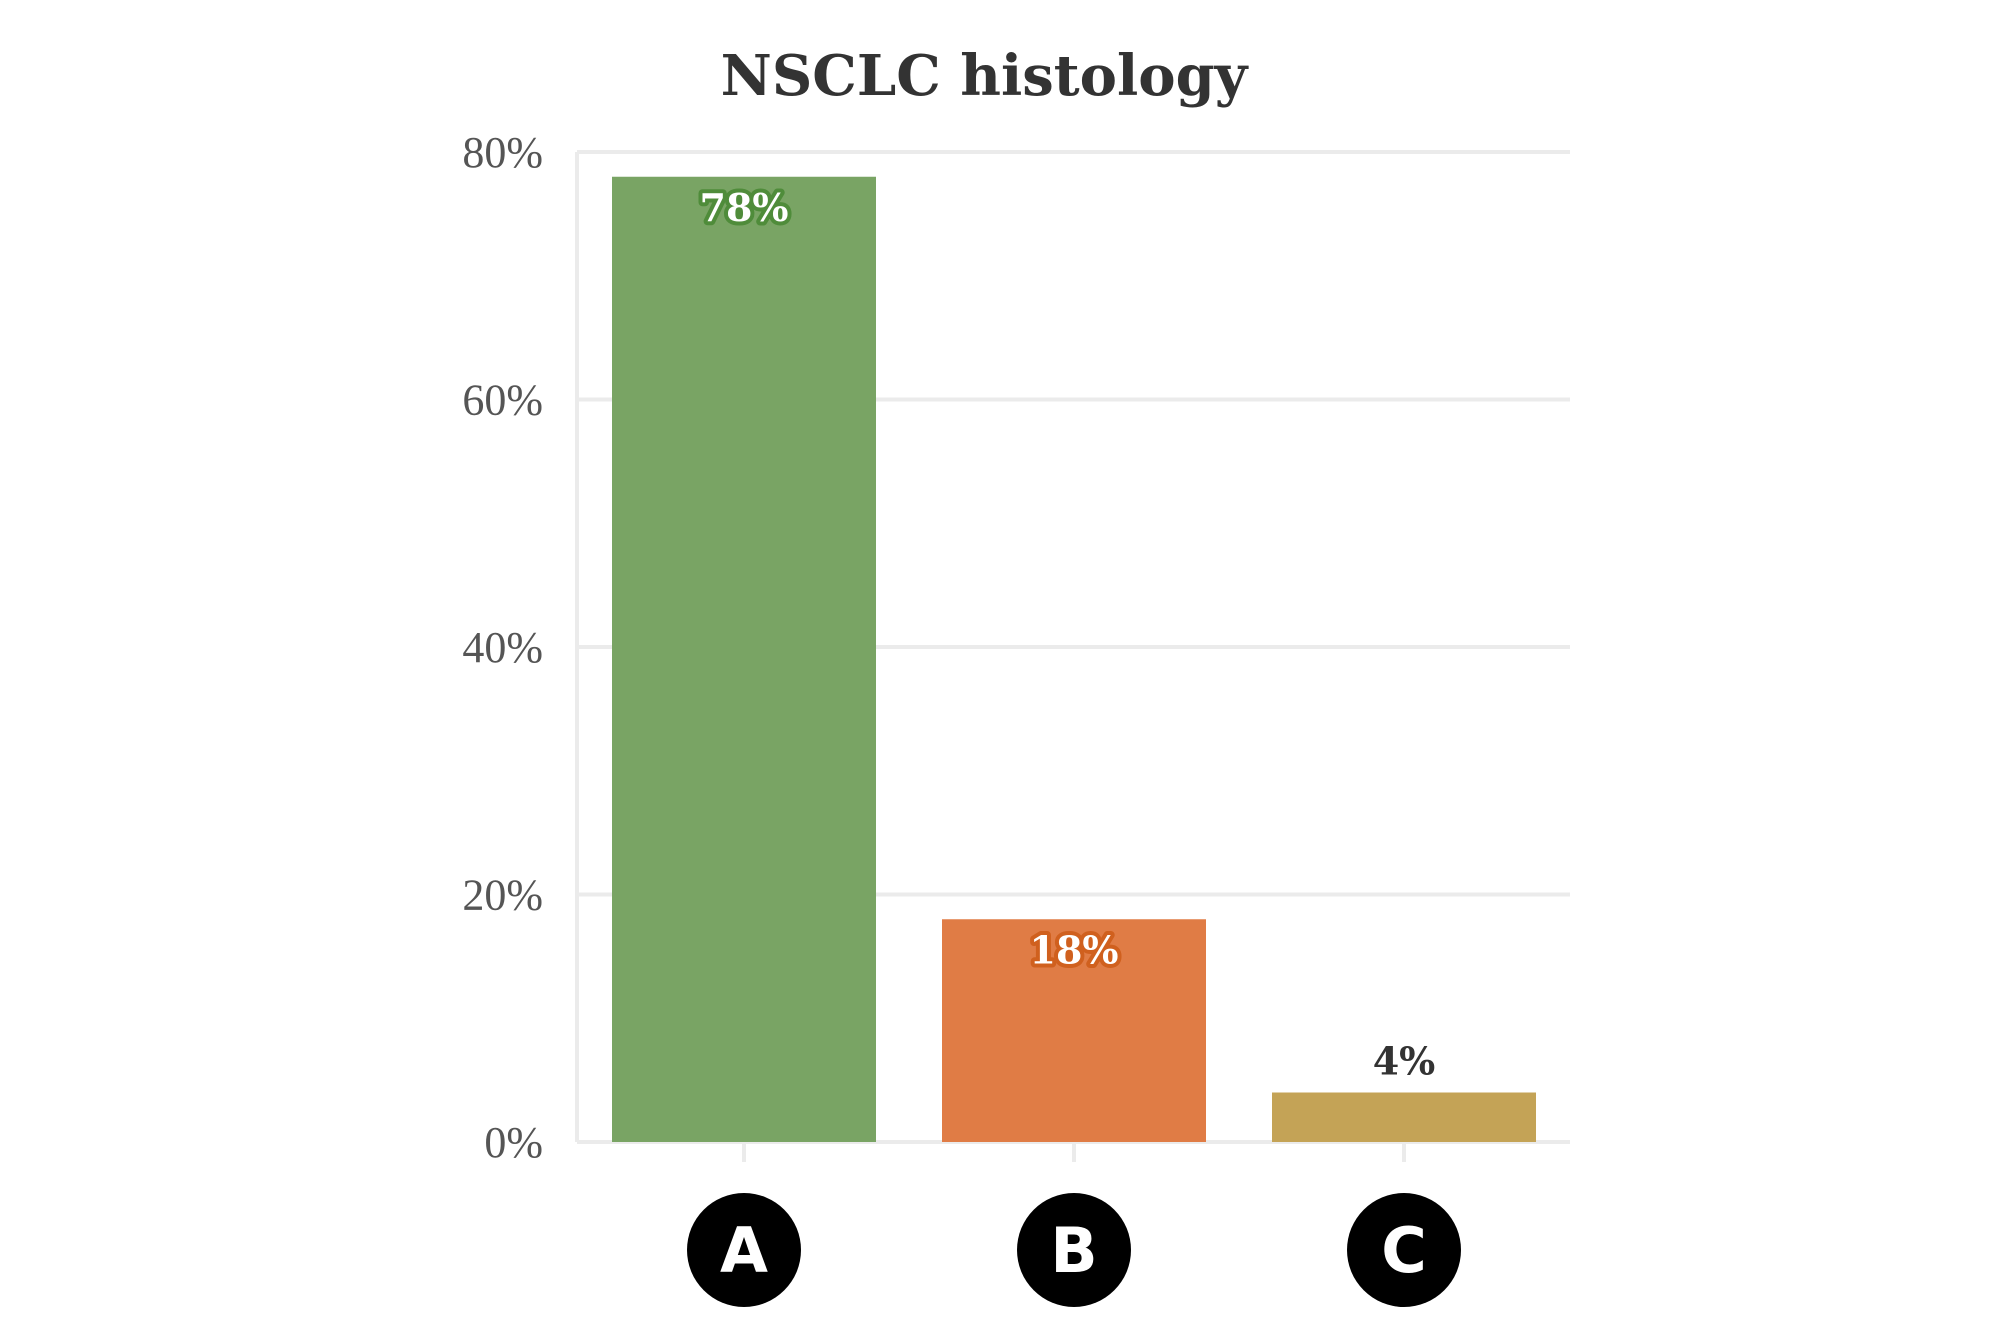 The height and width of the screenshot is (1334, 2000). I want to click on y-tick-label-20: 20%, so click(502, 895).